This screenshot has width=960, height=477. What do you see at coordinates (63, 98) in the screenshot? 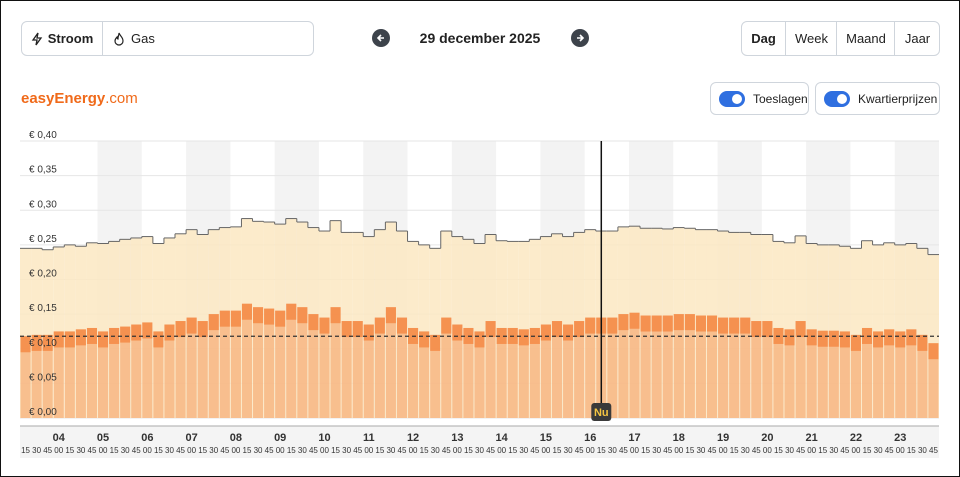
I see `logo-brand: easyEnergy` at bounding box center [63, 98].